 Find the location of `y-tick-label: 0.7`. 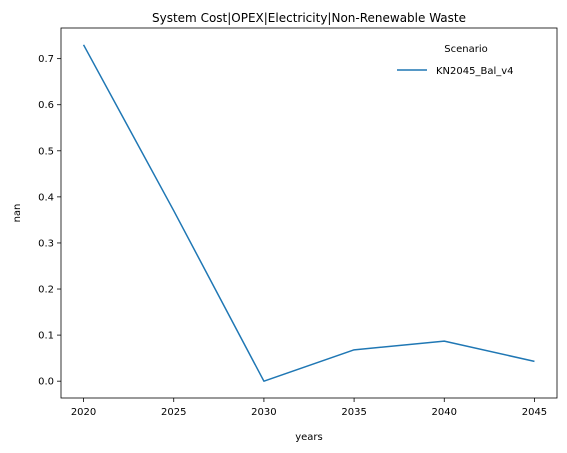

y-tick-label: 0.7 is located at coordinates (46, 59).